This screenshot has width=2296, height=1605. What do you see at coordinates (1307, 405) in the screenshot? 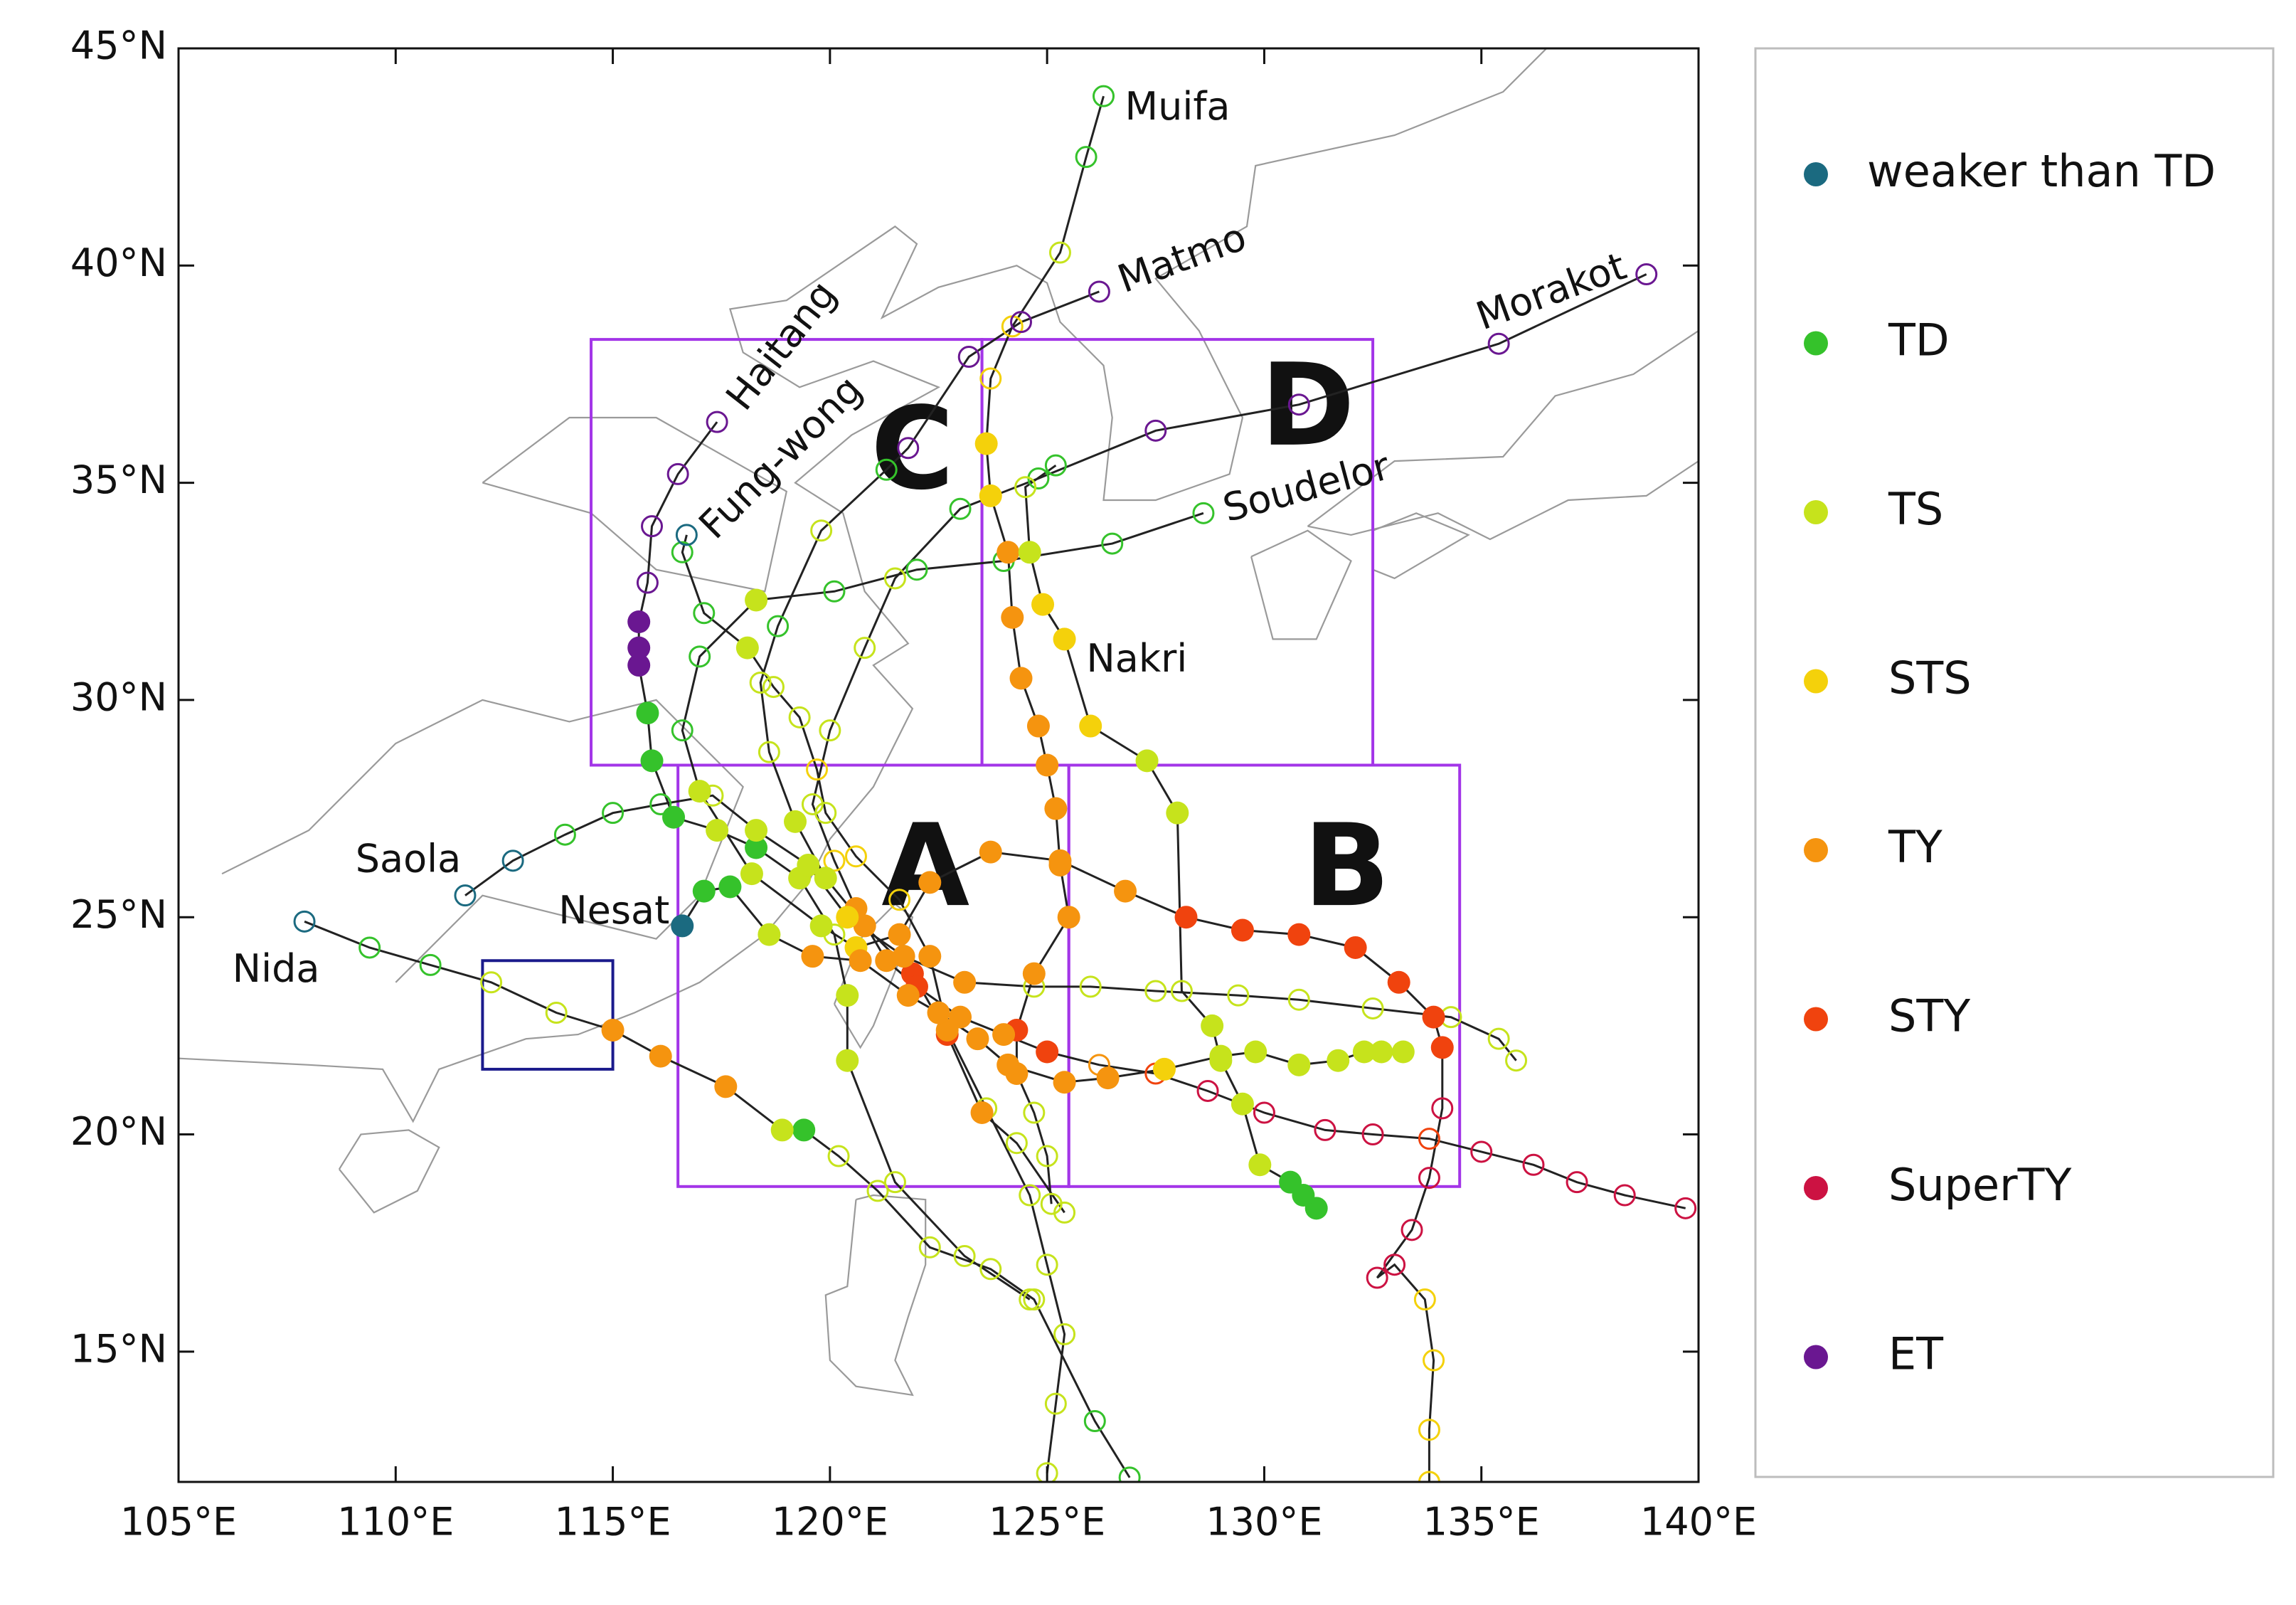
I see `region-label: D` at bounding box center [1307, 405].